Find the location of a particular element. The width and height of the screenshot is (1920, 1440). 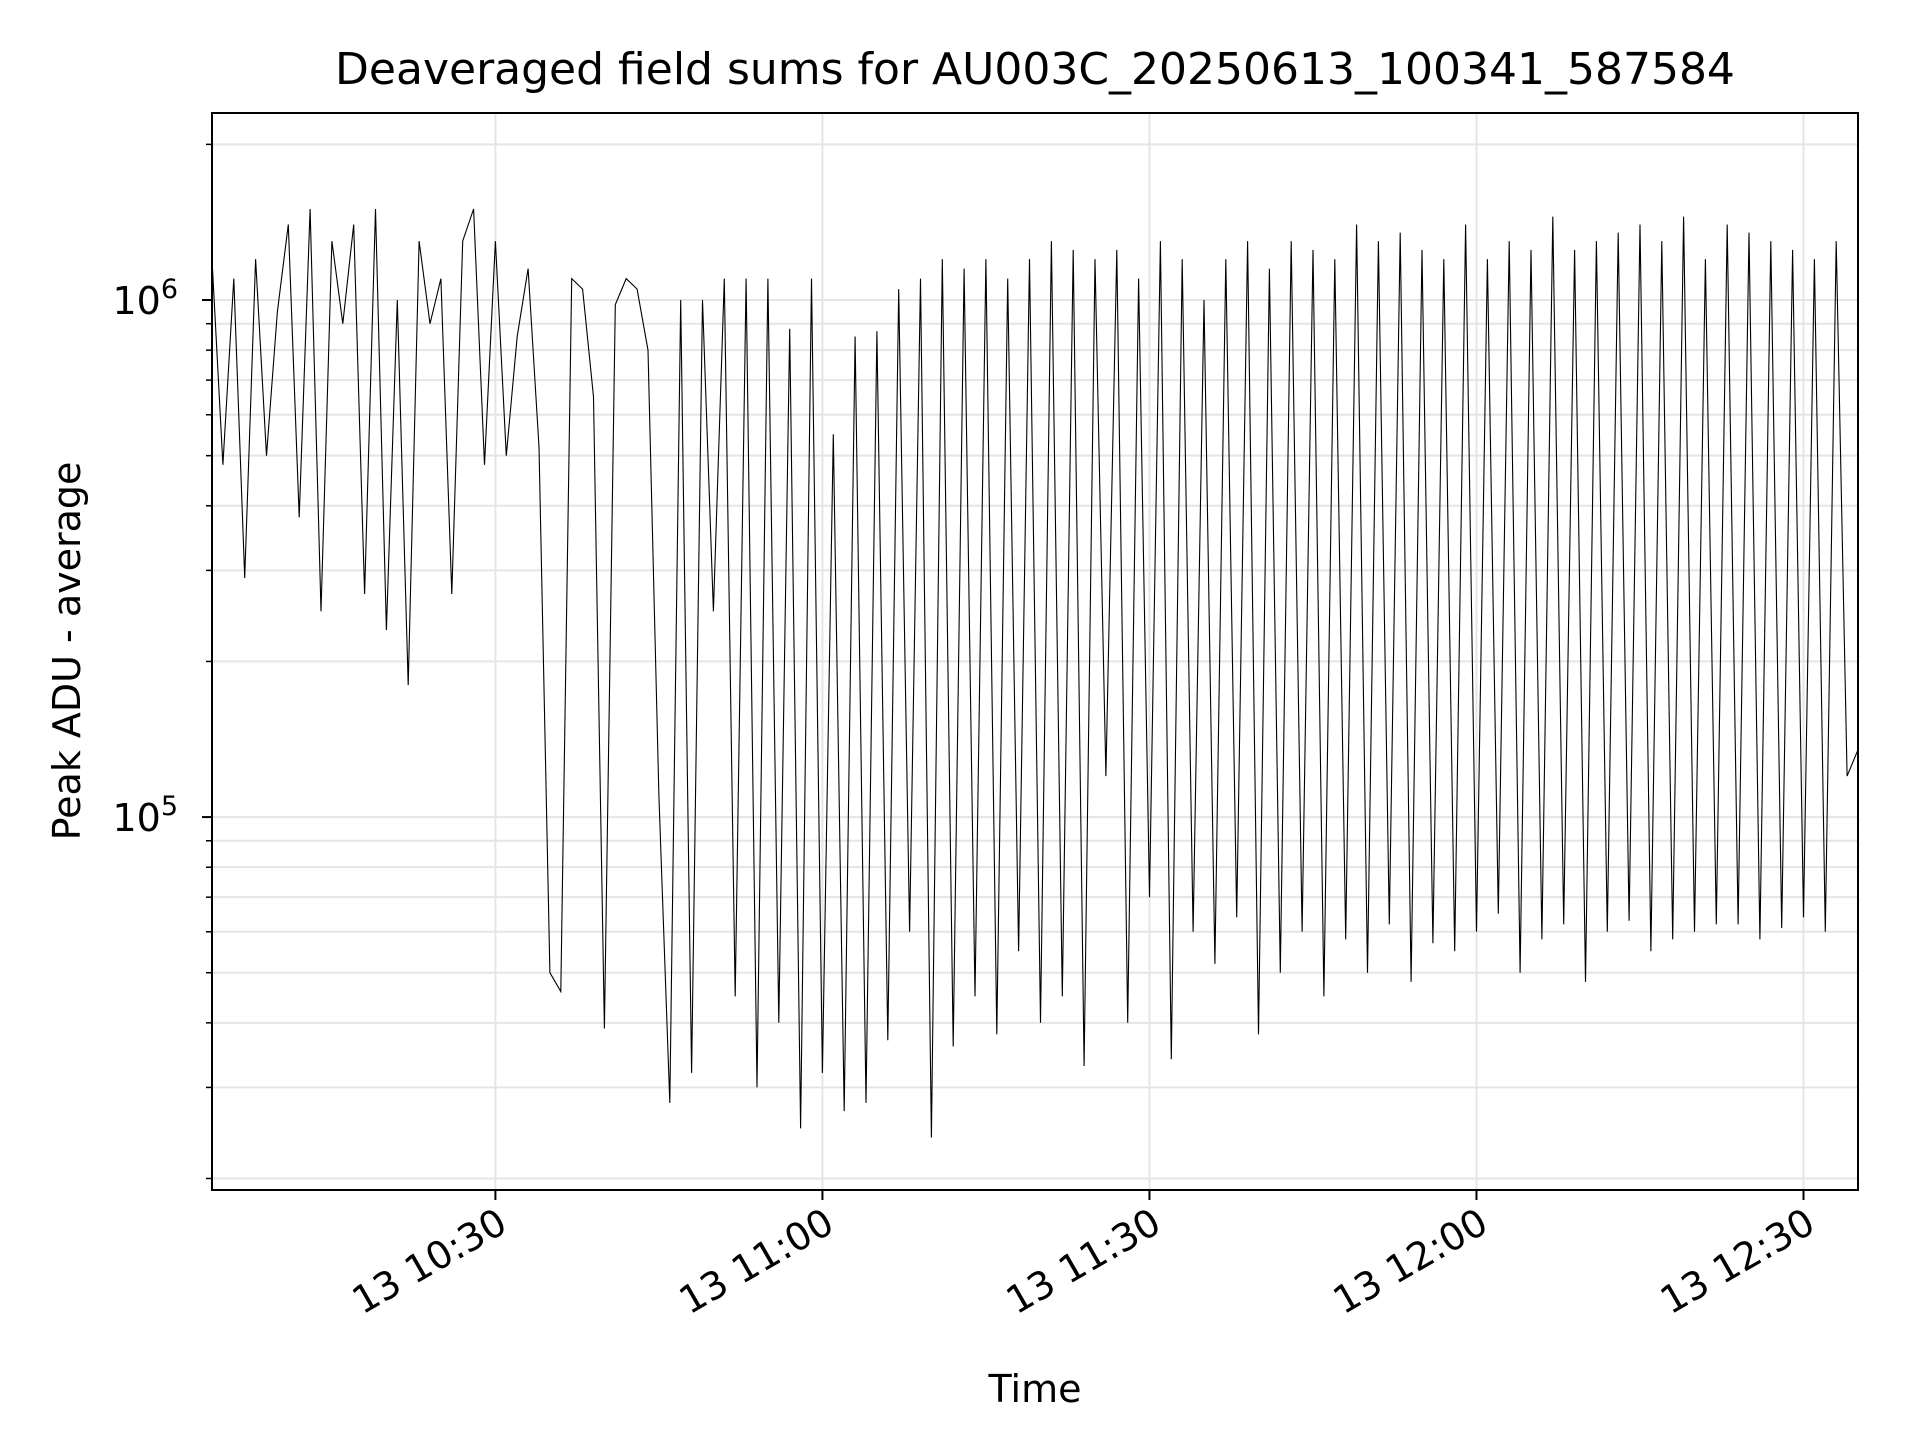

y-tick-label: 106 is located at coordinates (145, 298).